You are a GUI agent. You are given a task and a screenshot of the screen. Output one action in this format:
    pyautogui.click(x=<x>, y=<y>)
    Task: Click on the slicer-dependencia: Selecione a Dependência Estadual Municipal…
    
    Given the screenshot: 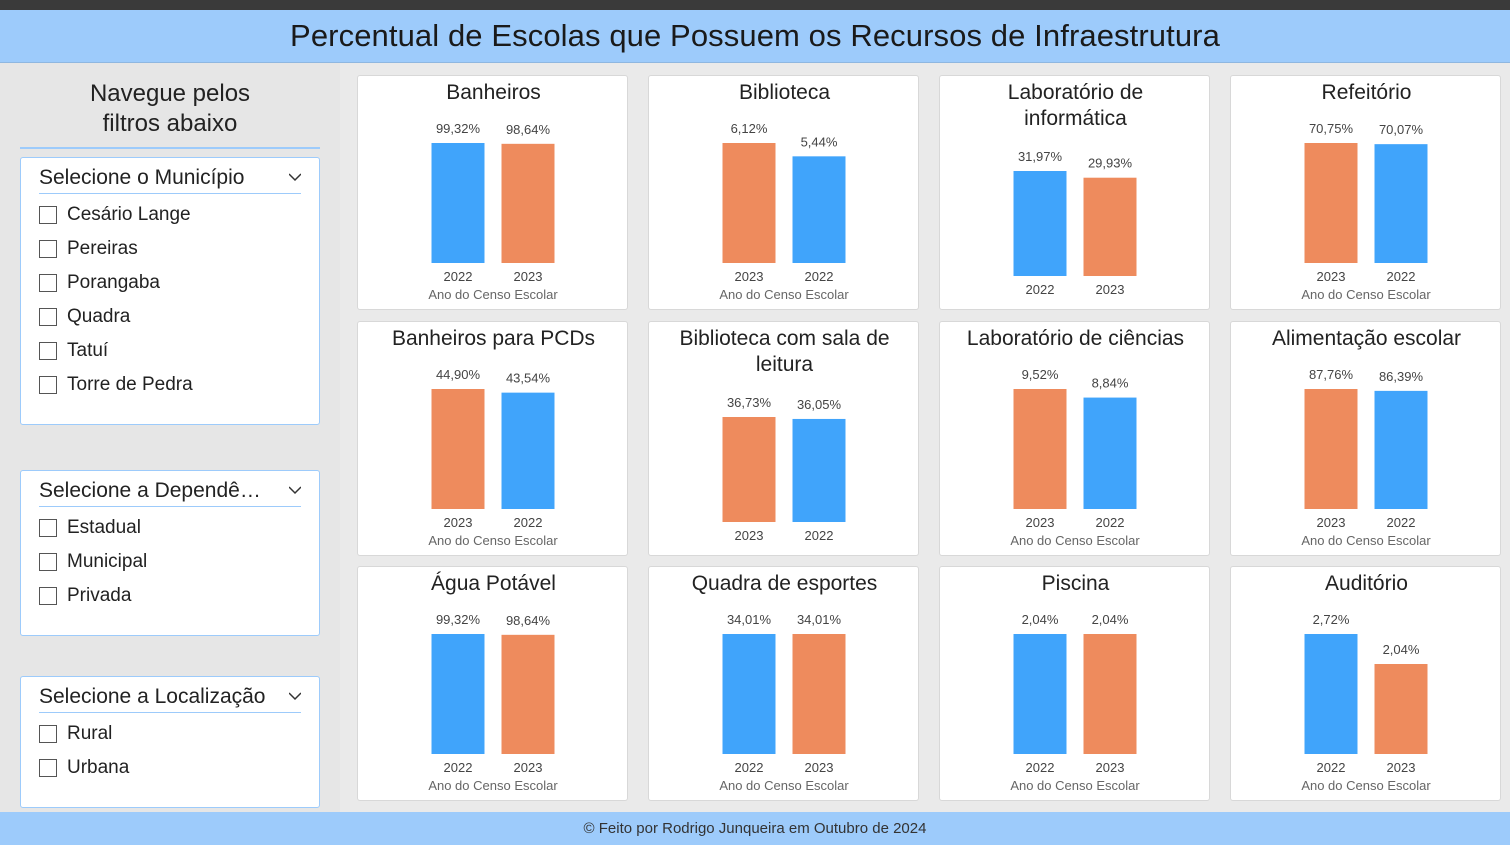 What is the action you would take?
    pyautogui.click(x=170, y=553)
    